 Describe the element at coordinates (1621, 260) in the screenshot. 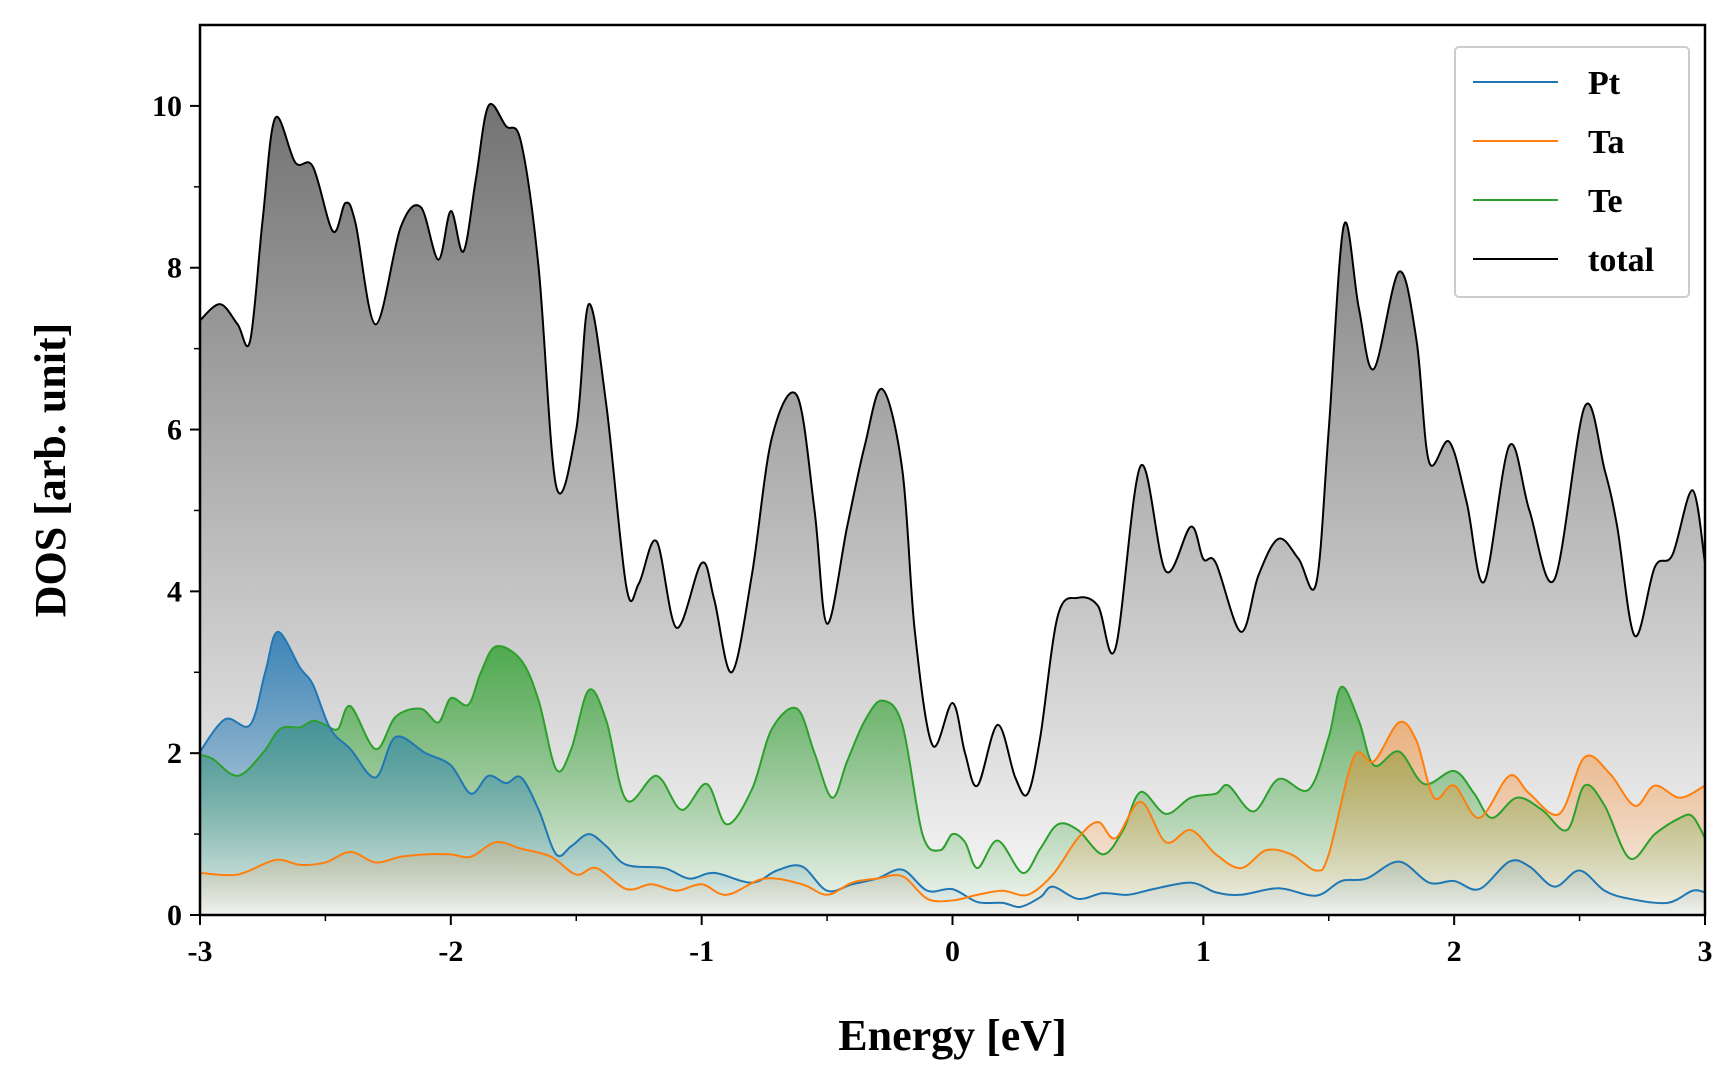

I see `legend-label-total: total` at that location.